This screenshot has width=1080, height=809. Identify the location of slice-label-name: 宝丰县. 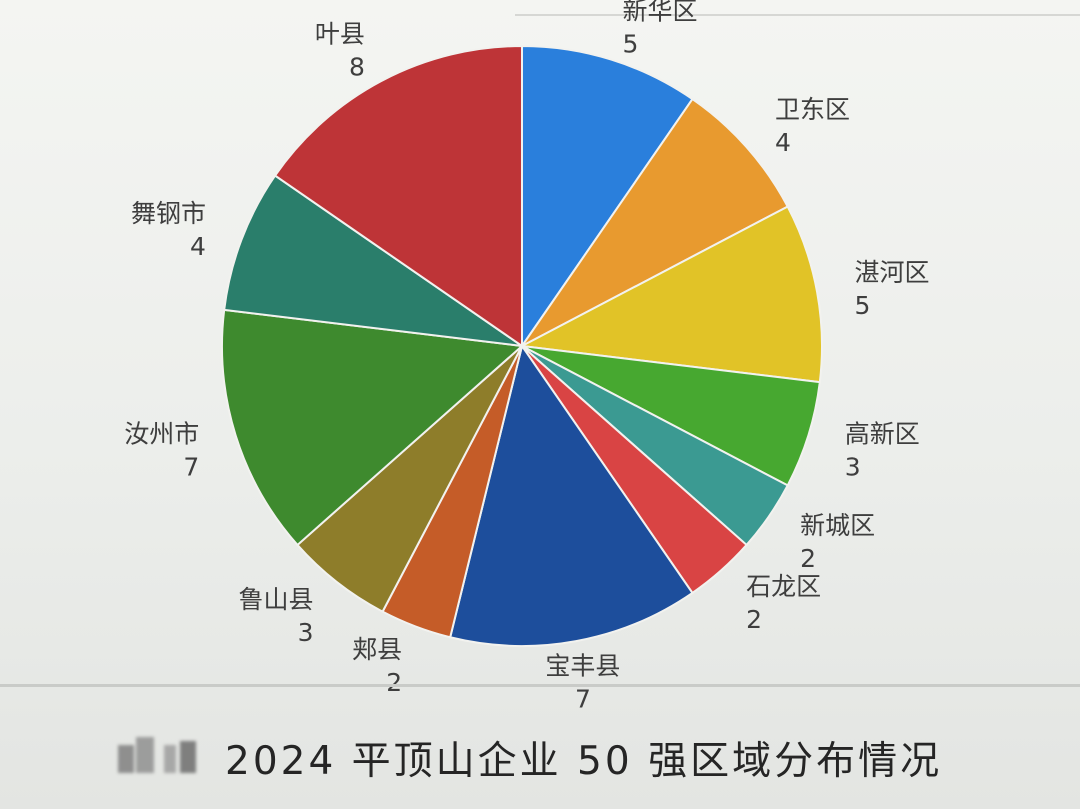
(582, 665).